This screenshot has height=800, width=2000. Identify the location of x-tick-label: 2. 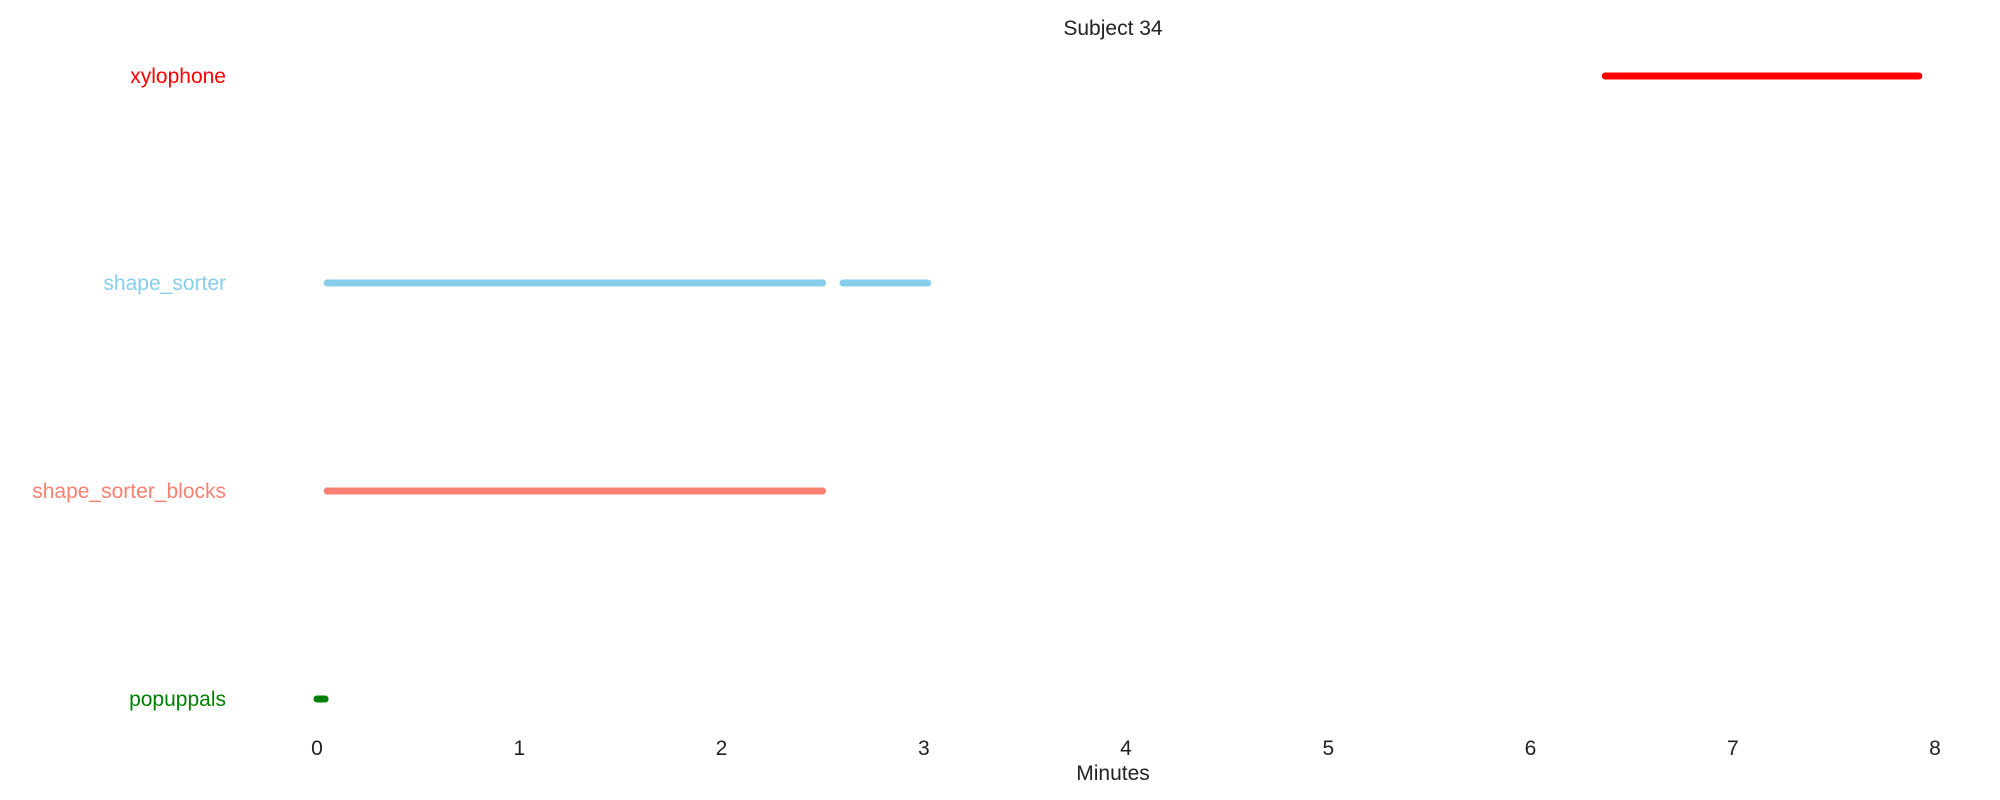
(722, 748).